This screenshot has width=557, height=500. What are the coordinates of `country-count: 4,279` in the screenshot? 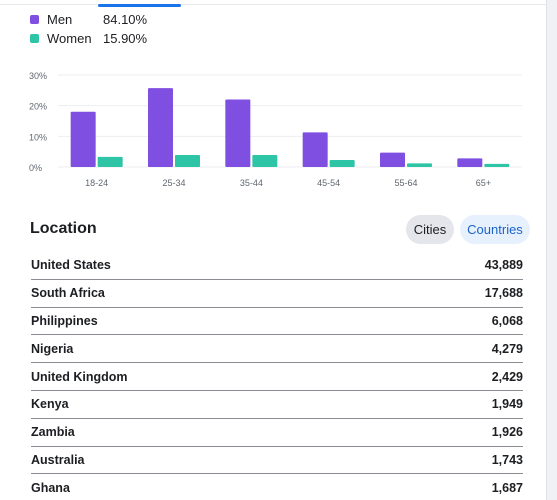 It's located at (507, 348).